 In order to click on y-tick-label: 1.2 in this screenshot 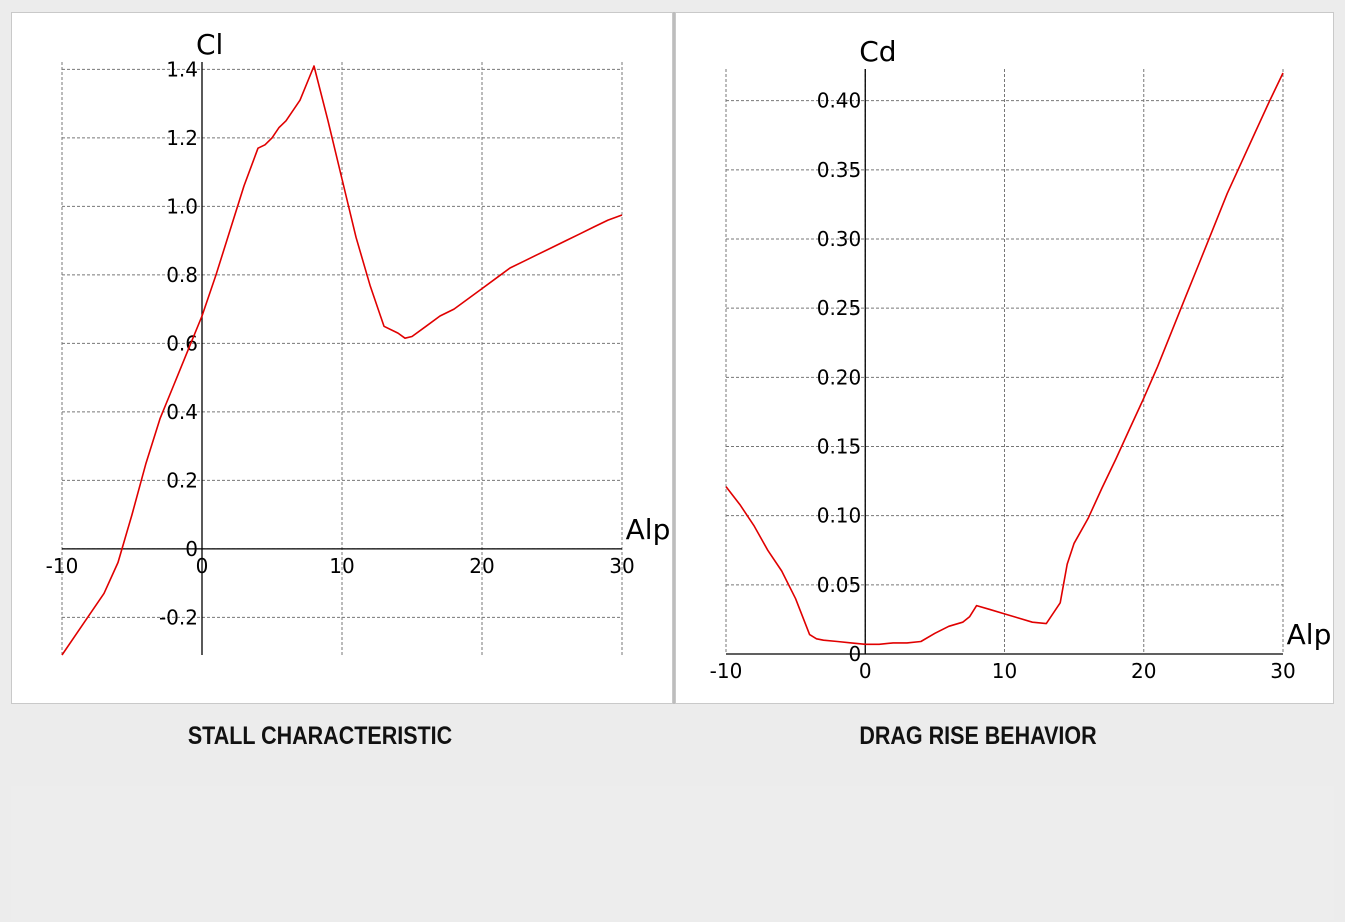, I will do `click(182, 138)`.